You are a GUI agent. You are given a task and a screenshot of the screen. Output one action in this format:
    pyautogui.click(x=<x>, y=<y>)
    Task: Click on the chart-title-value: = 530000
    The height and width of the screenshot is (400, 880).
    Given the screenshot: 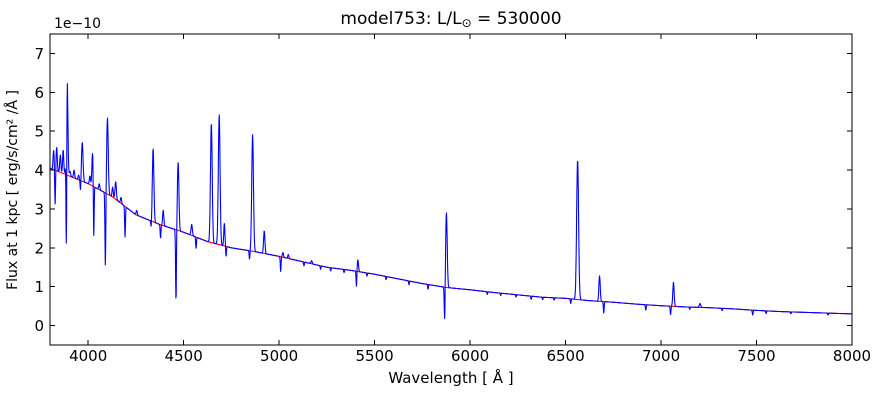 What is the action you would take?
    pyautogui.click(x=517, y=19)
    